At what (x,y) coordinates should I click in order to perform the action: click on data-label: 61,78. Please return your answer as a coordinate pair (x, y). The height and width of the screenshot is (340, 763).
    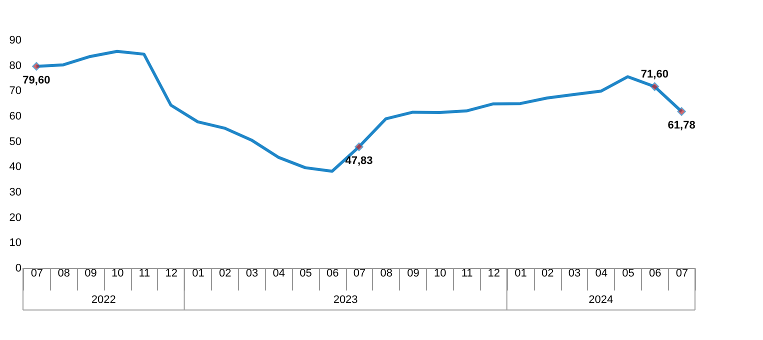
    Looking at the image, I should click on (682, 125).